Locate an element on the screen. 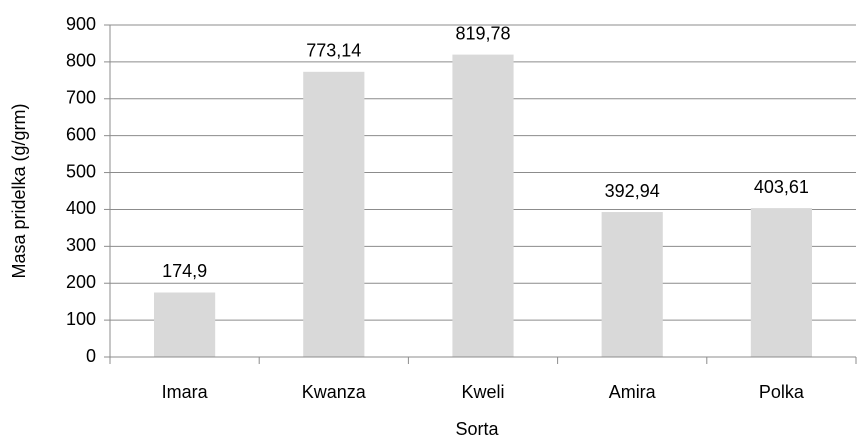  y-tick-label: 500 is located at coordinates (81, 171).